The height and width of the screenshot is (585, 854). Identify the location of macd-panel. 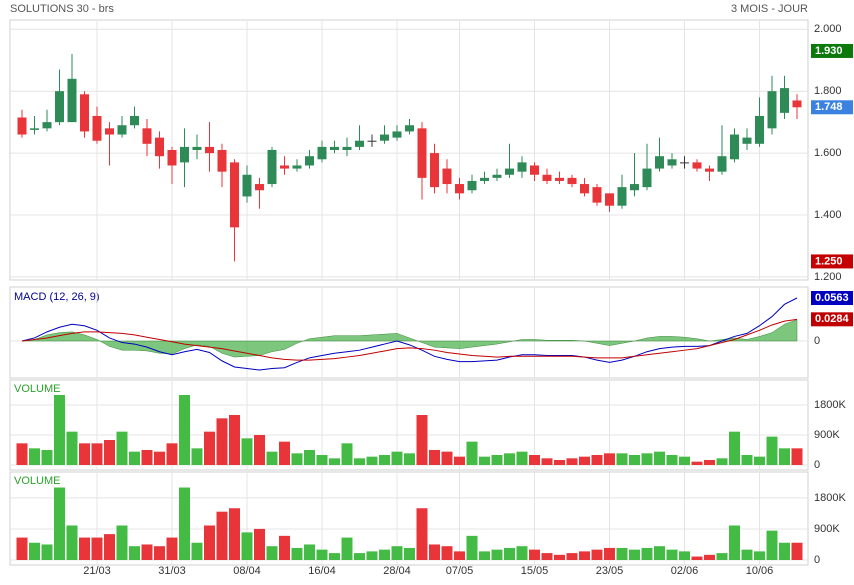
(409, 332).